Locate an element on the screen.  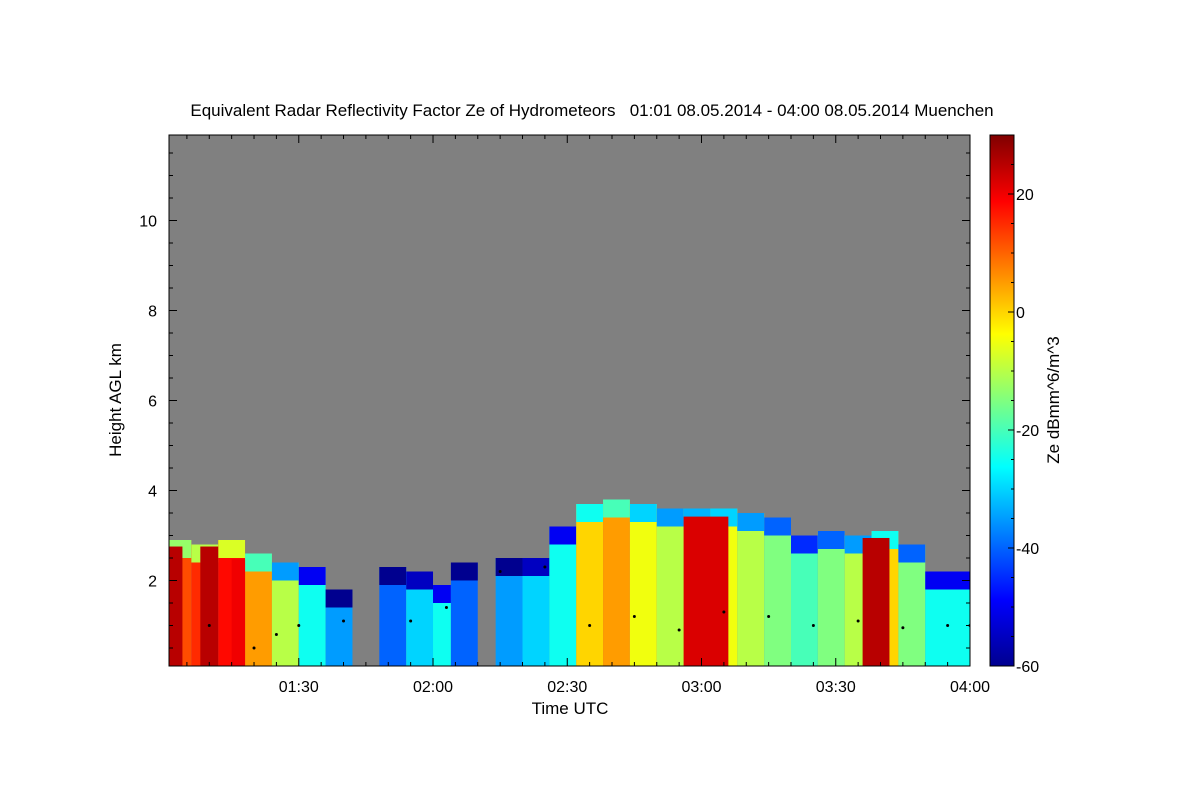
x-tick-label: 01:30 is located at coordinates (299, 687).